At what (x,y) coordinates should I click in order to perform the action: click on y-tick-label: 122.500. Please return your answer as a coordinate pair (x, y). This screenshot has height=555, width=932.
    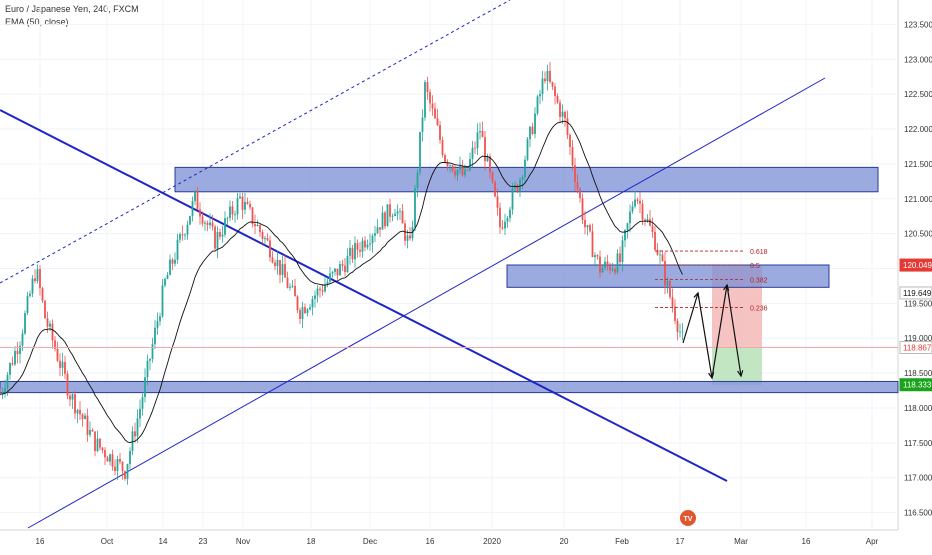
    Looking at the image, I should click on (918, 94).